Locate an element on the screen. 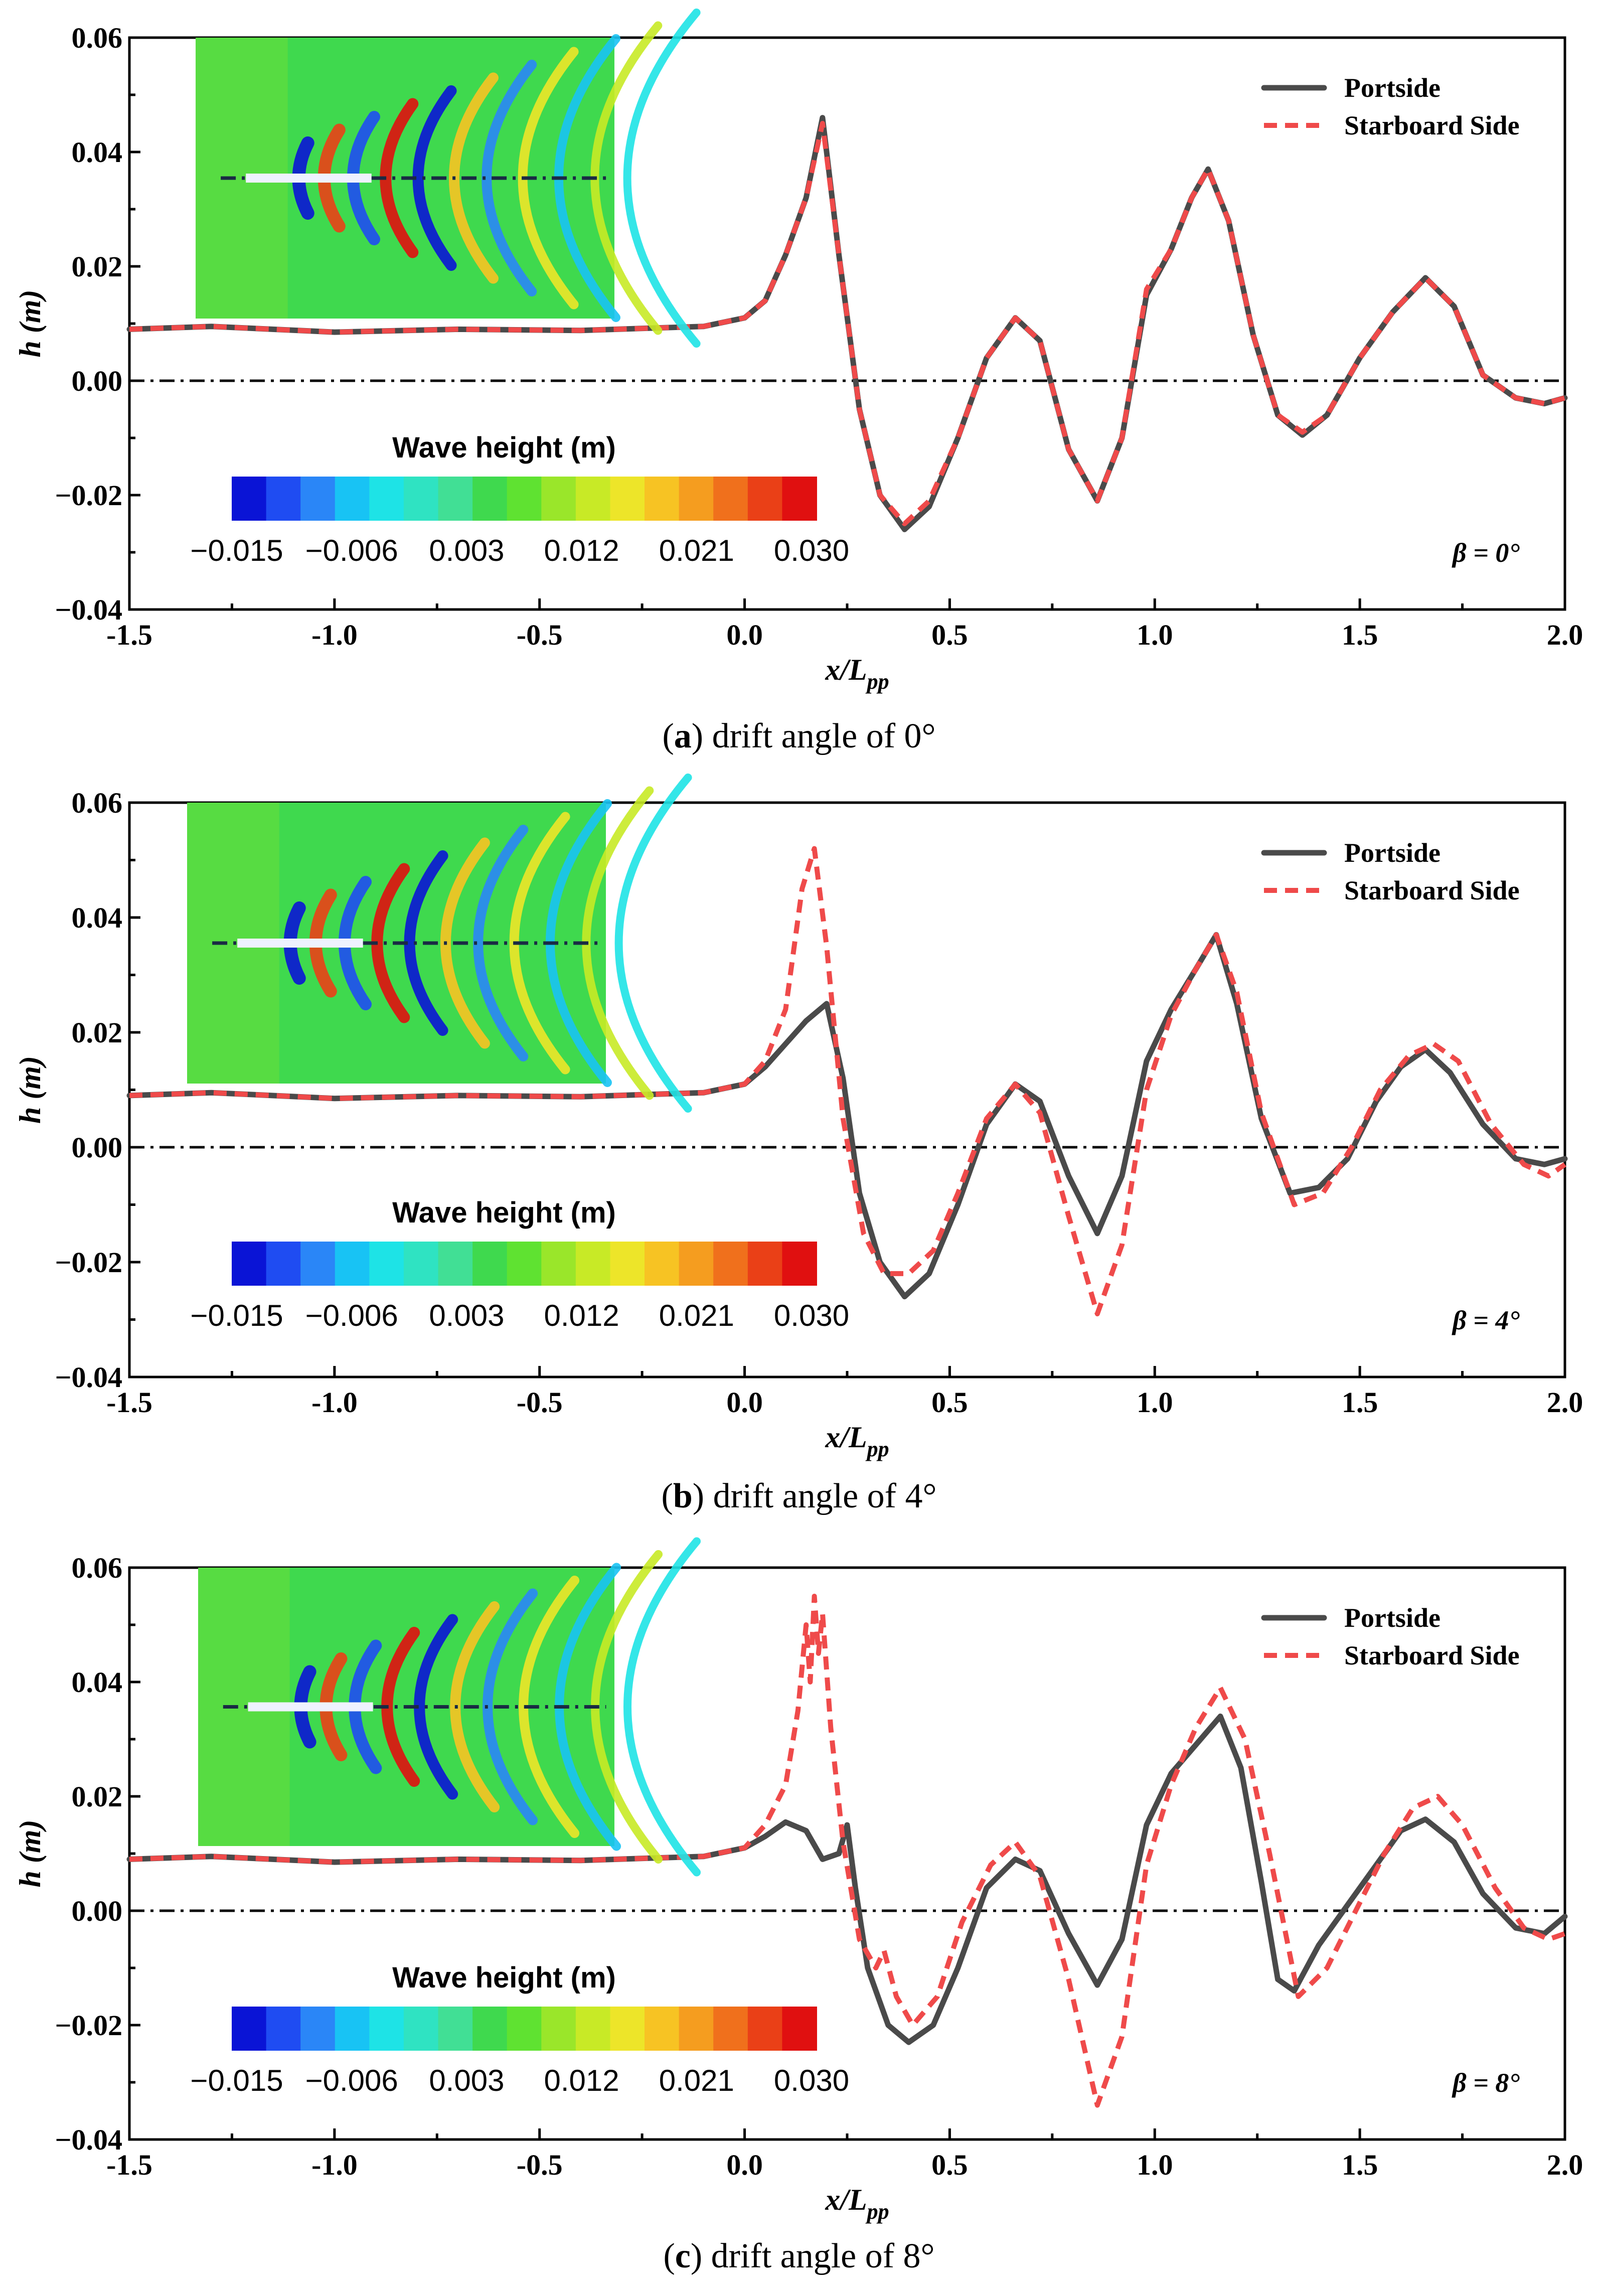  colorbar-tick-label: 0.021 is located at coordinates (696, 1315).